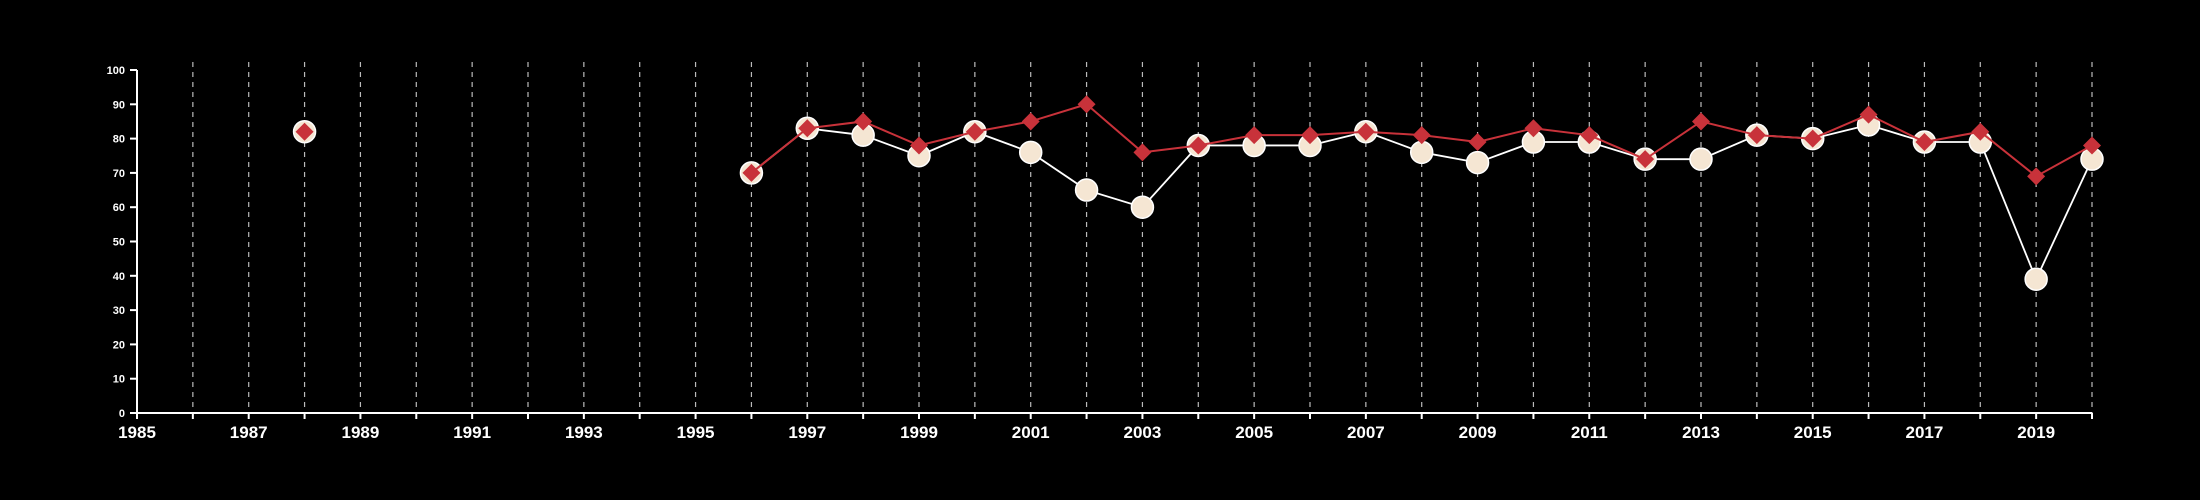  Describe the element at coordinates (1030, 121) in the screenshot. I see `diamond-point-2001` at that location.